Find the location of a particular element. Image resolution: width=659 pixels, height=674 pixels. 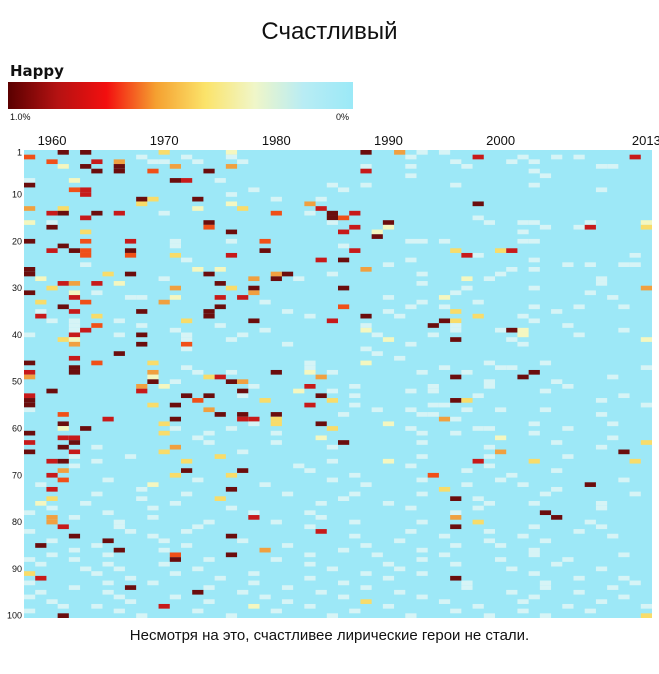

y-tick-label: 20 is located at coordinates (17, 241).